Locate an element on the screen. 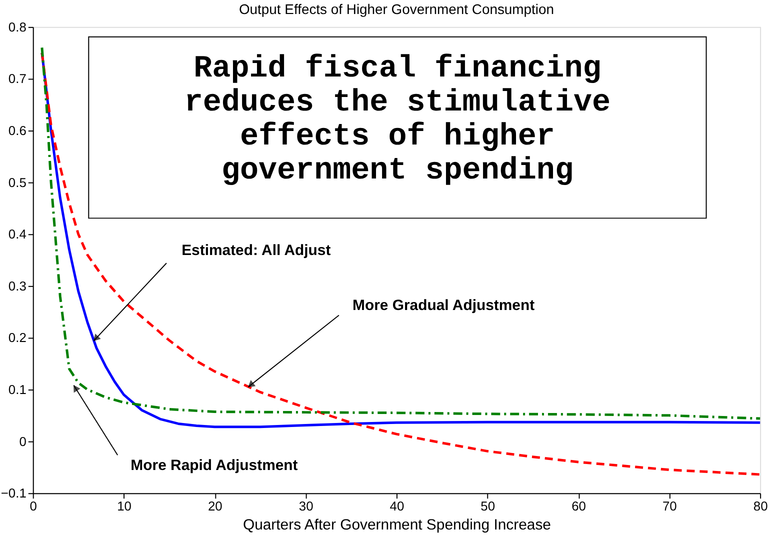 The width and height of the screenshot is (776, 540). y-tick-label: 0.8 is located at coordinates (17, 26).